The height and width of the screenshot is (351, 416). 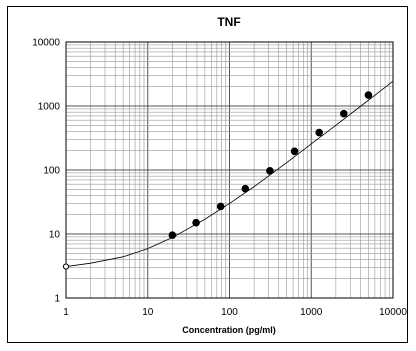 What do you see at coordinates (55, 235) in the screenshot?
I see `y-tick-label: 10` at bounding box center [55, 235].